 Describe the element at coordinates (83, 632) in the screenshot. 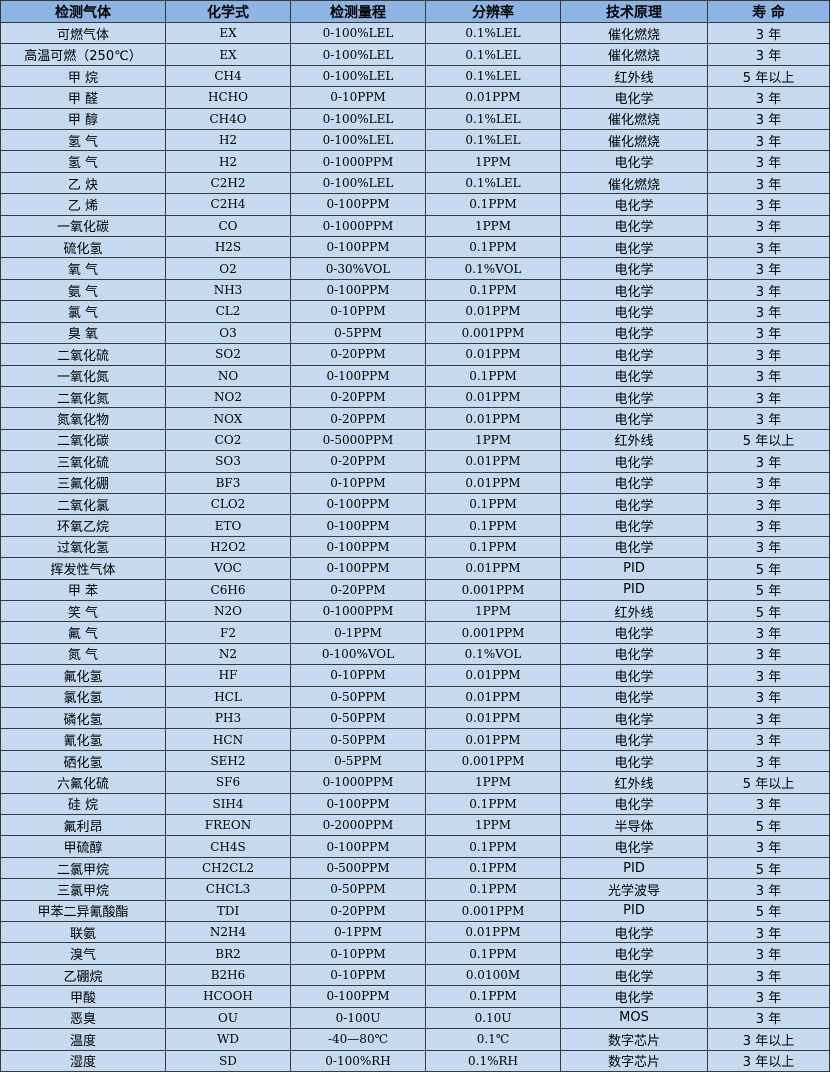

I see `gas-cell: 氟 气` at that location.